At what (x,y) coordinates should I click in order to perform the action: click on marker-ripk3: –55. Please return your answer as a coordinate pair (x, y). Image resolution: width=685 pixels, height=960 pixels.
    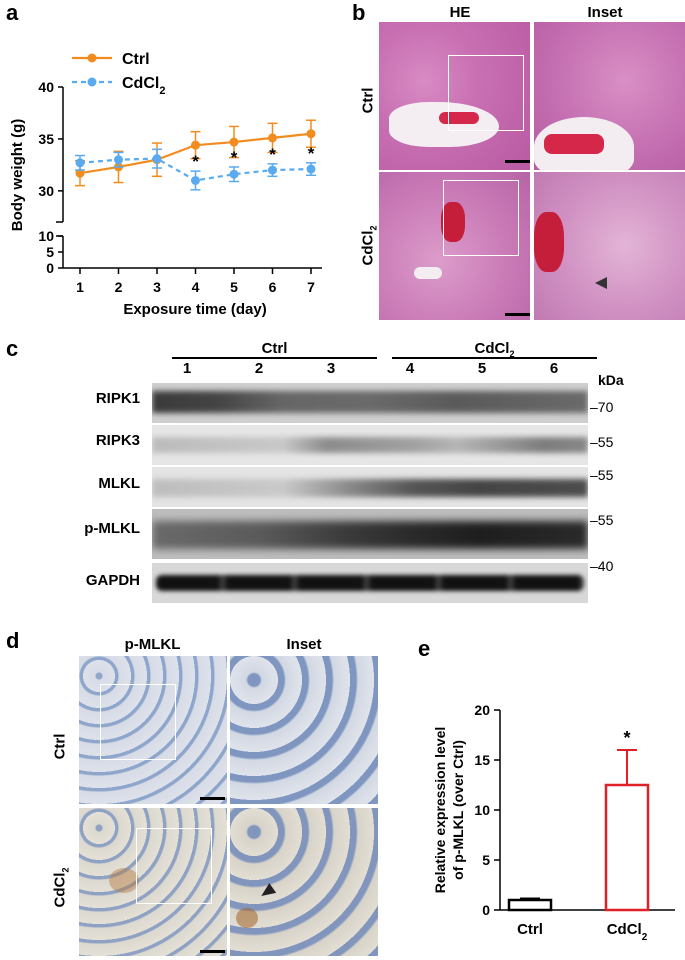
    Looking at the image, I should click on (602, 442).